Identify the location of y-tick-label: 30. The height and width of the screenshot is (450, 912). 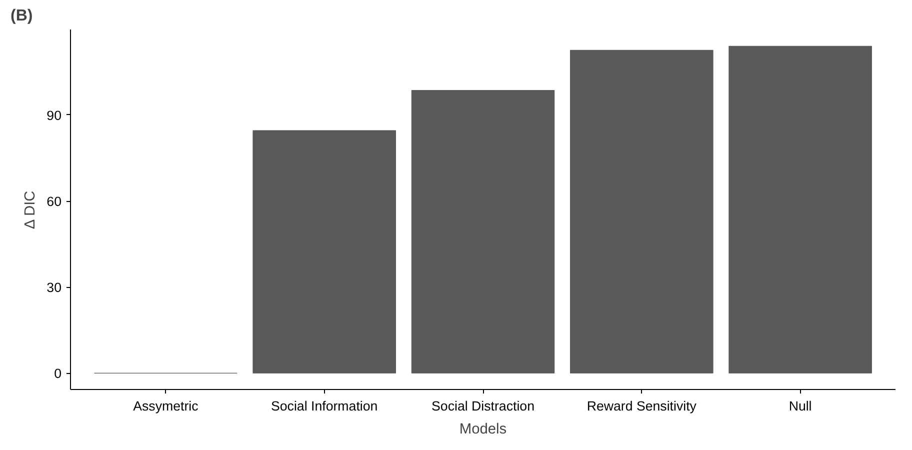
(54, 288).